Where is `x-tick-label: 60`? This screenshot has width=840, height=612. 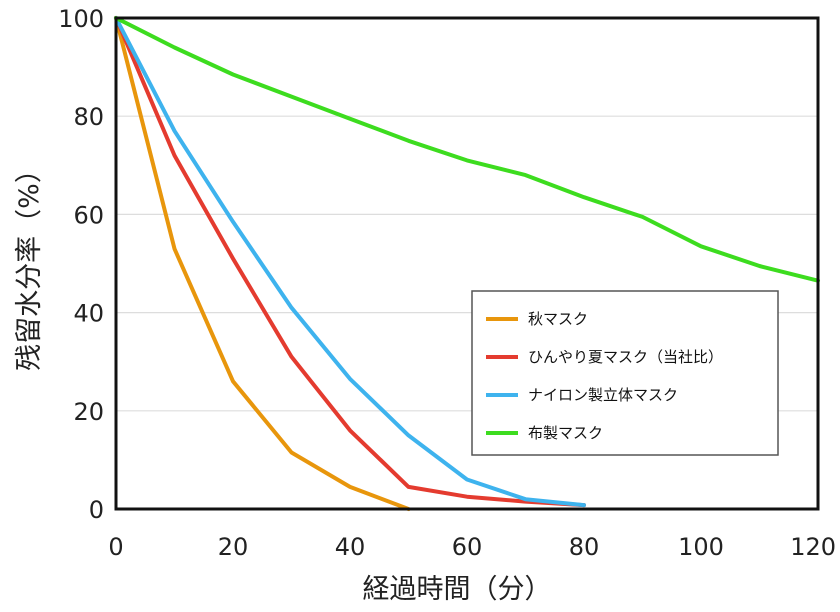
x-tick-label: 60 is located at coordinates (467, 547).